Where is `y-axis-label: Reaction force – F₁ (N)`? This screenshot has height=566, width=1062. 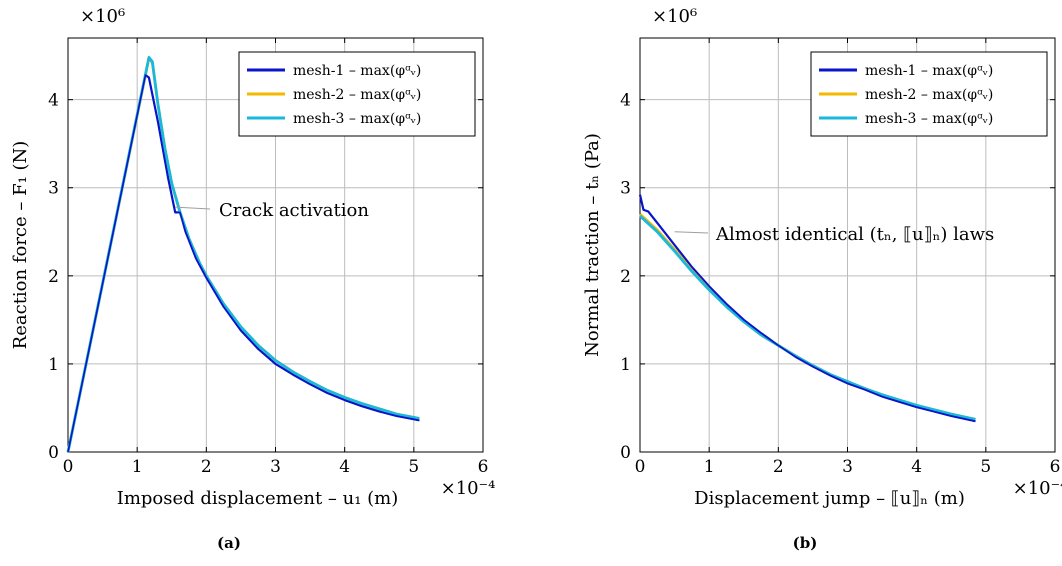
y-axis-label: Reaction force – F₁ (N) is located at coordinates (20, 245).